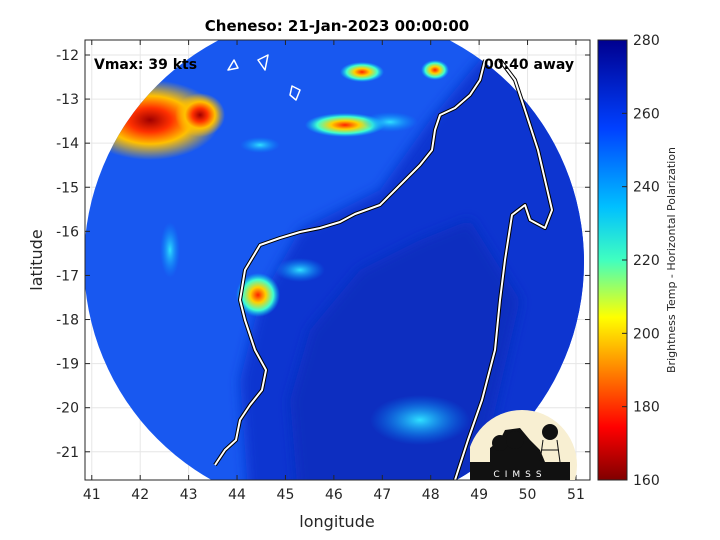 Image resolution: width=720 pixels, height=540 pixels. Describe the element at coordinates (529, 65) in the screenshot. I see `time-away-label: 00:40 away` at that location.